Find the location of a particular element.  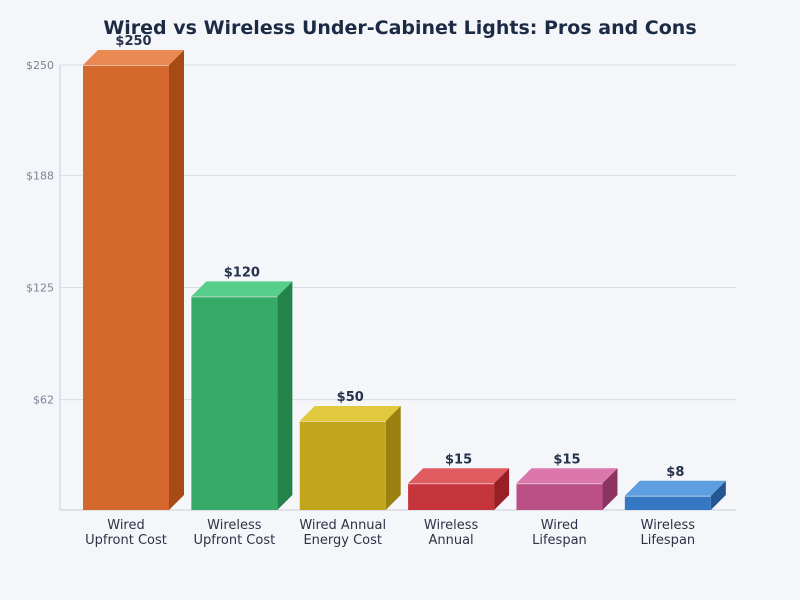

x-tick-label: Annual is located at coordinates (450, 540).